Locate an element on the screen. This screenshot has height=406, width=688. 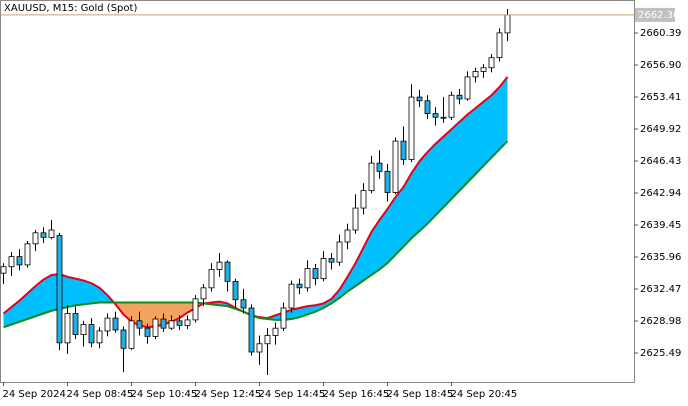
y-tick-label: 2656.90 is located at coordinates (660, 65).